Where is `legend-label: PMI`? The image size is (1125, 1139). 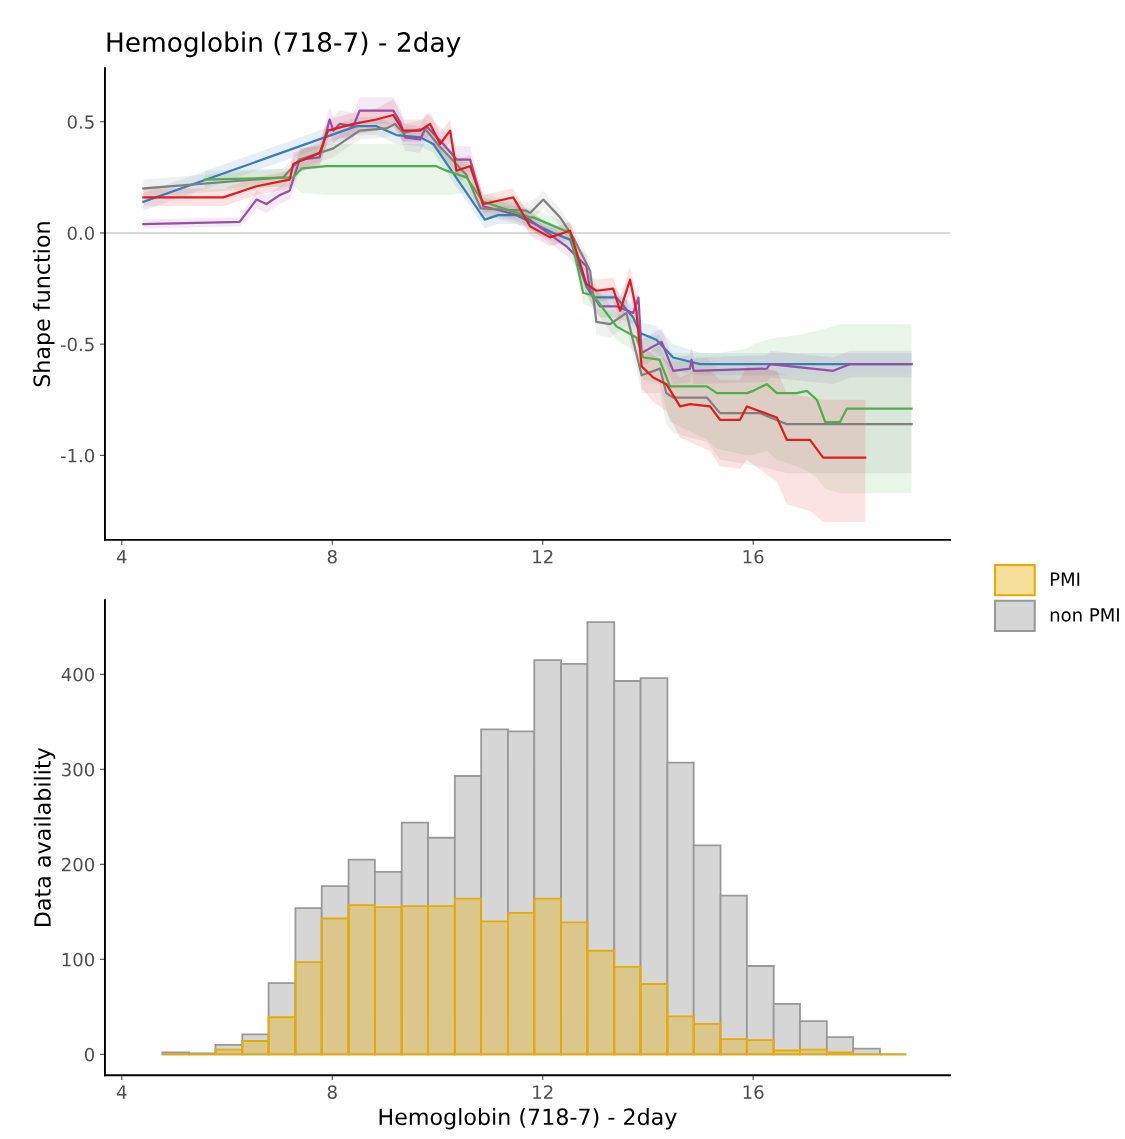 legend-label: PMI is located at coordinates (1065, 579).